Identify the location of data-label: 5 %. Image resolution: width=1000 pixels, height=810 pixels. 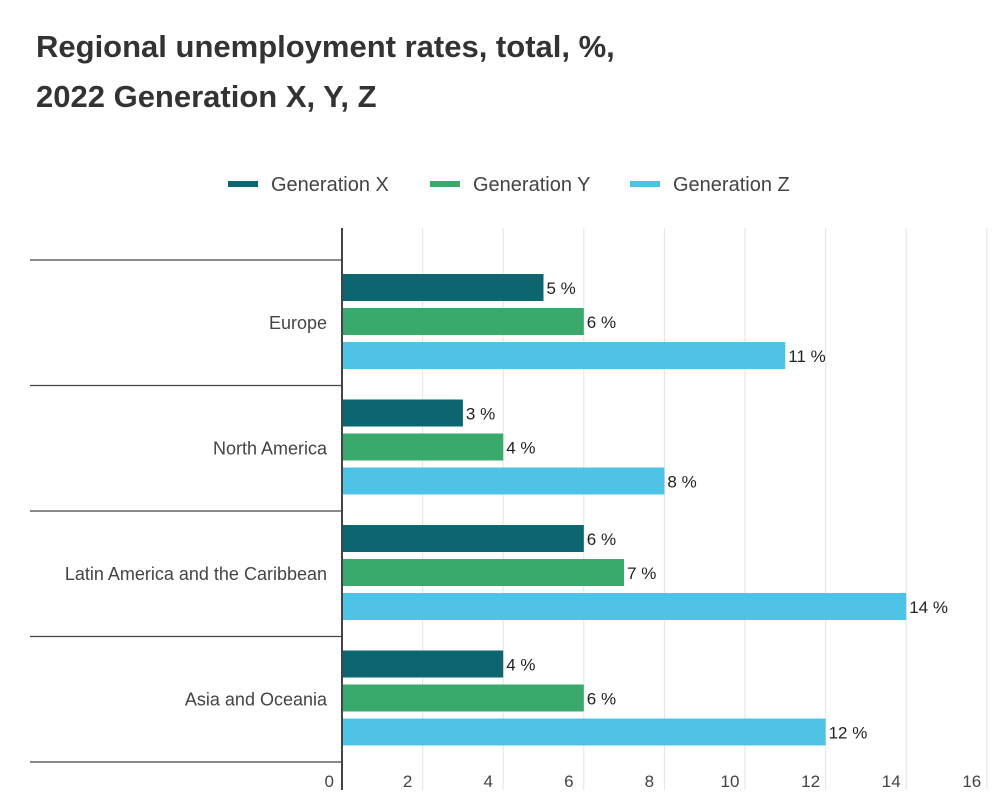
(561, 288).